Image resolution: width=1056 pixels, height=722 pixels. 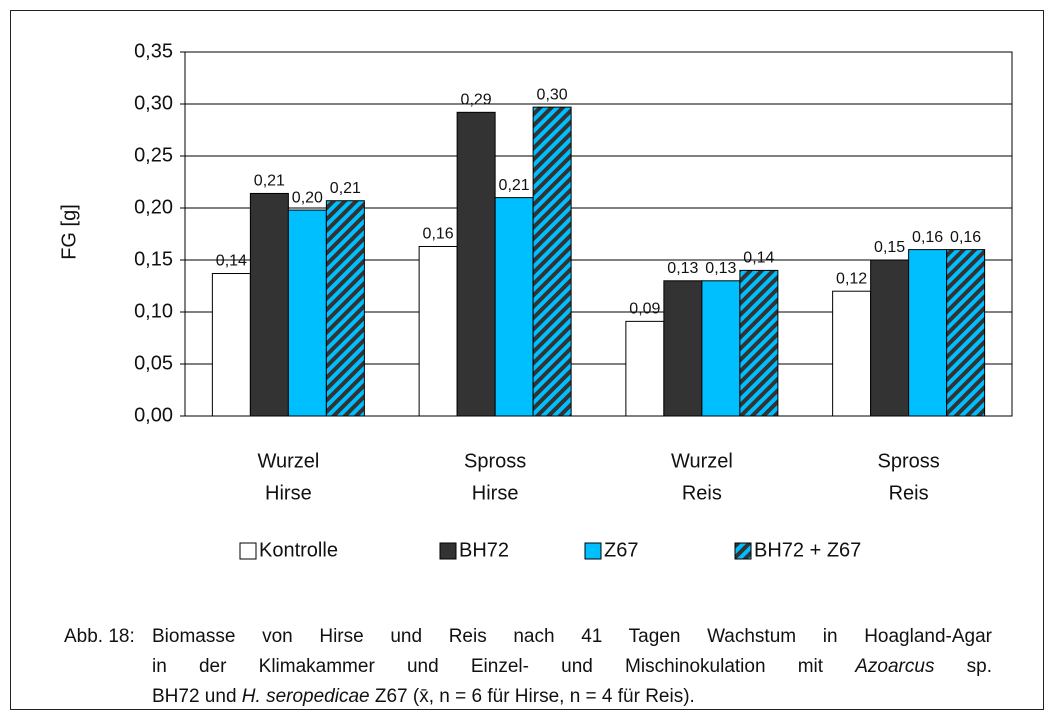 I want to click on legend-label: Kontrolle, so click(x=298, y=550).